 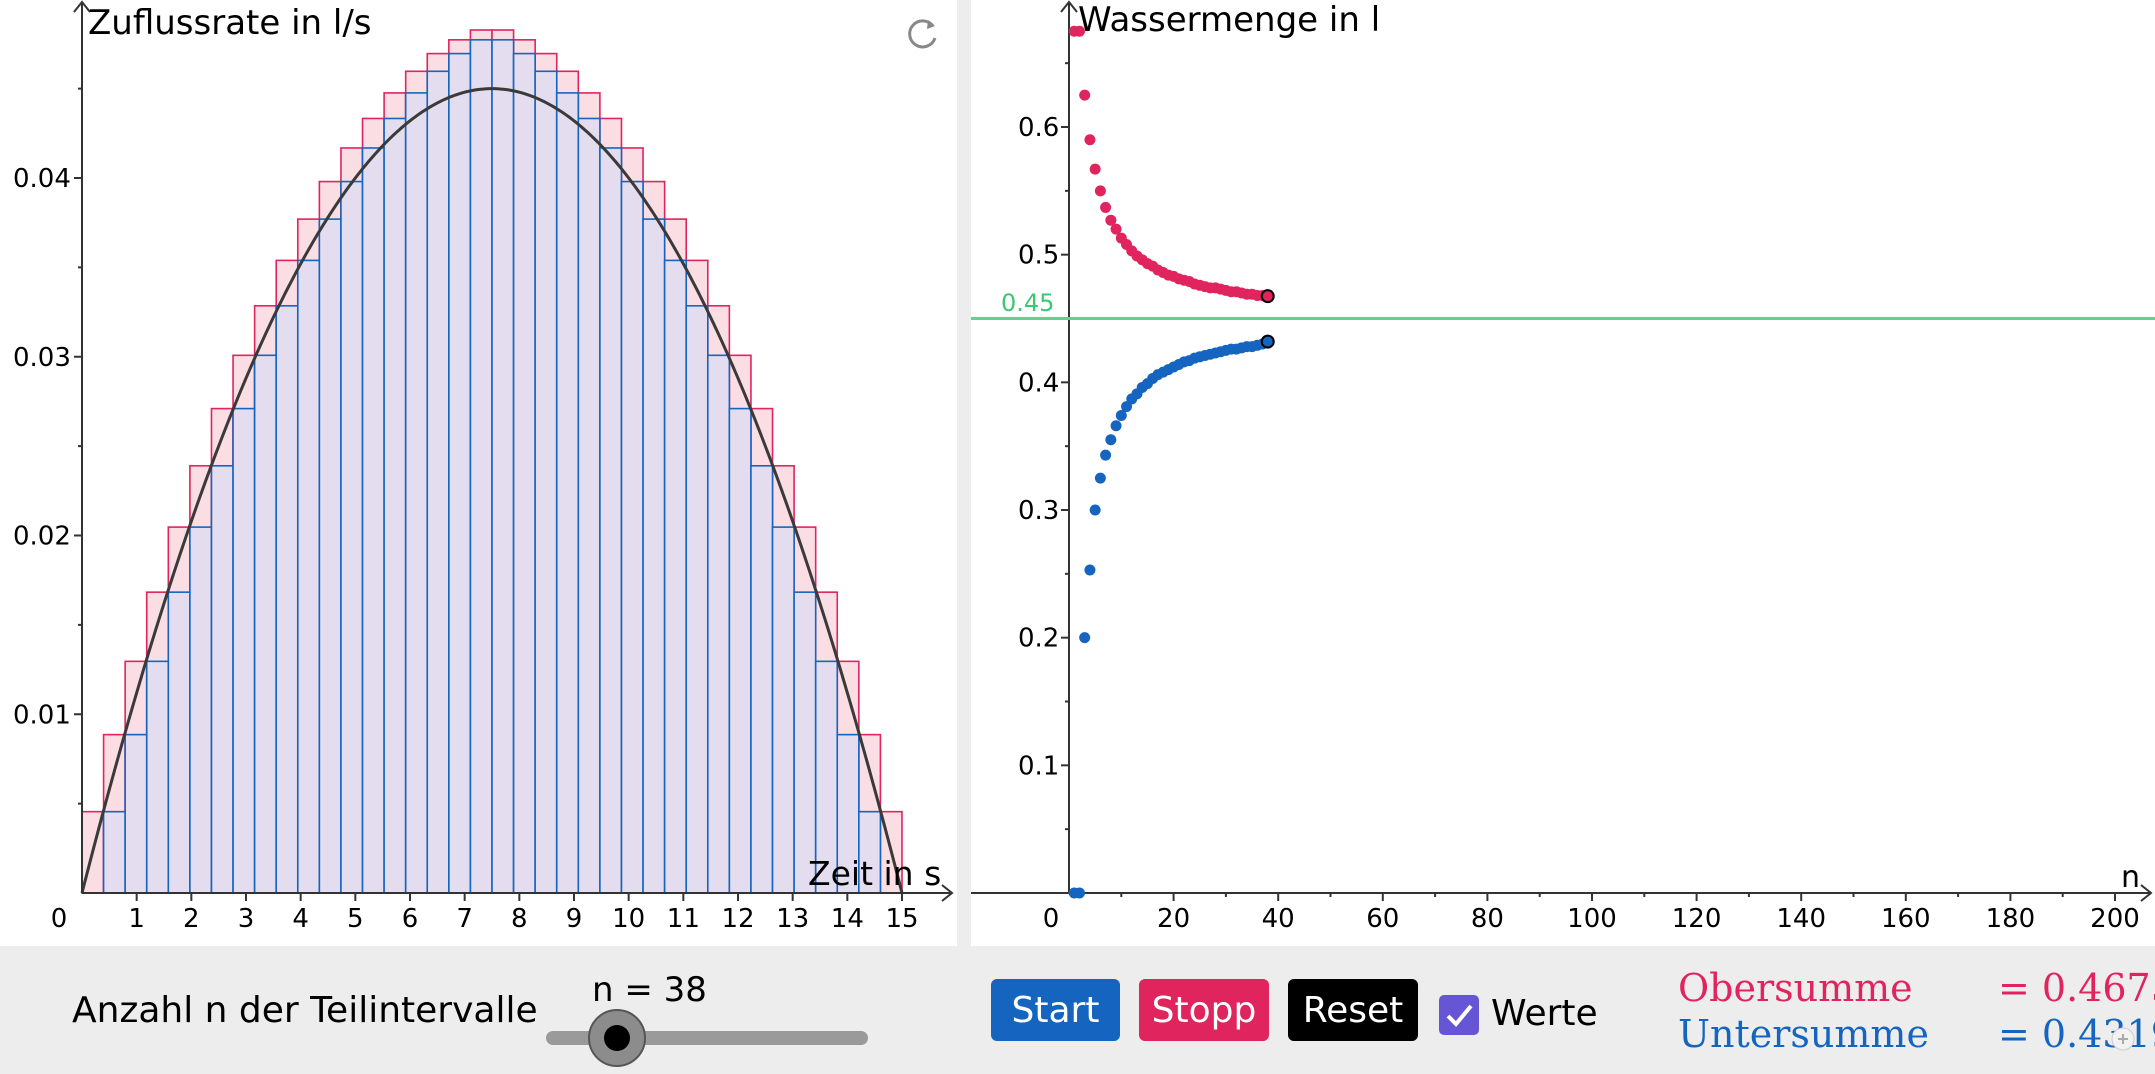 What do you see at coordinates (1038, 256) in the screenshot?
I see `y-tick-label: 0.5` at bounding box center [1038, 256].